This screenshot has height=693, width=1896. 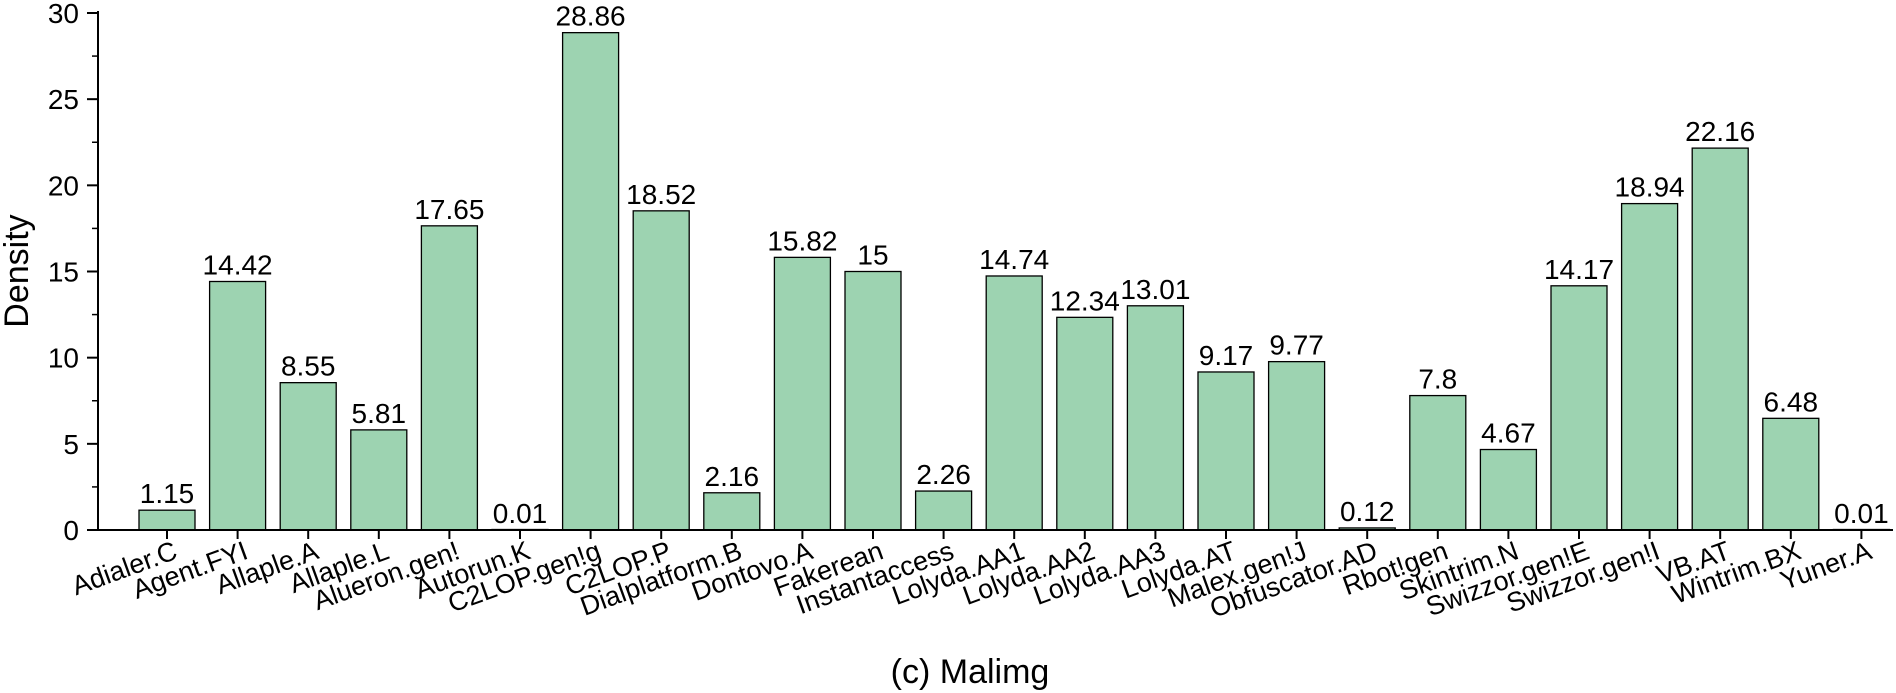 What do you see at coordinates (970, 672) in the screenshot?
I see `x-axis-title: (c) Malimg` at bounding box center [970, 672].